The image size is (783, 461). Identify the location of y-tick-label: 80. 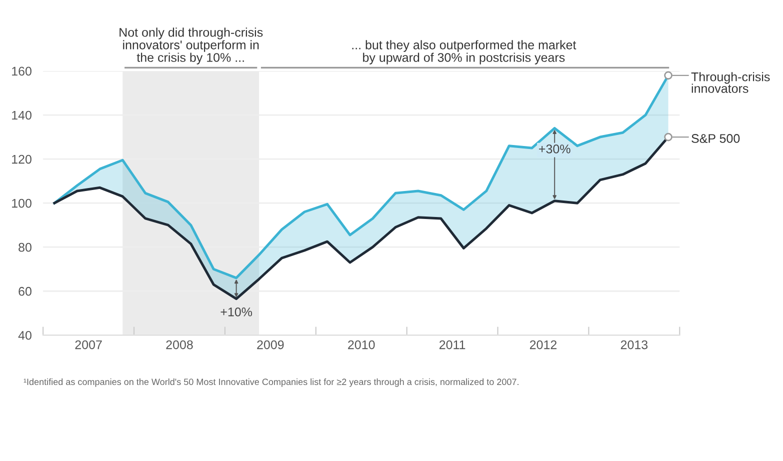
(25, 247).